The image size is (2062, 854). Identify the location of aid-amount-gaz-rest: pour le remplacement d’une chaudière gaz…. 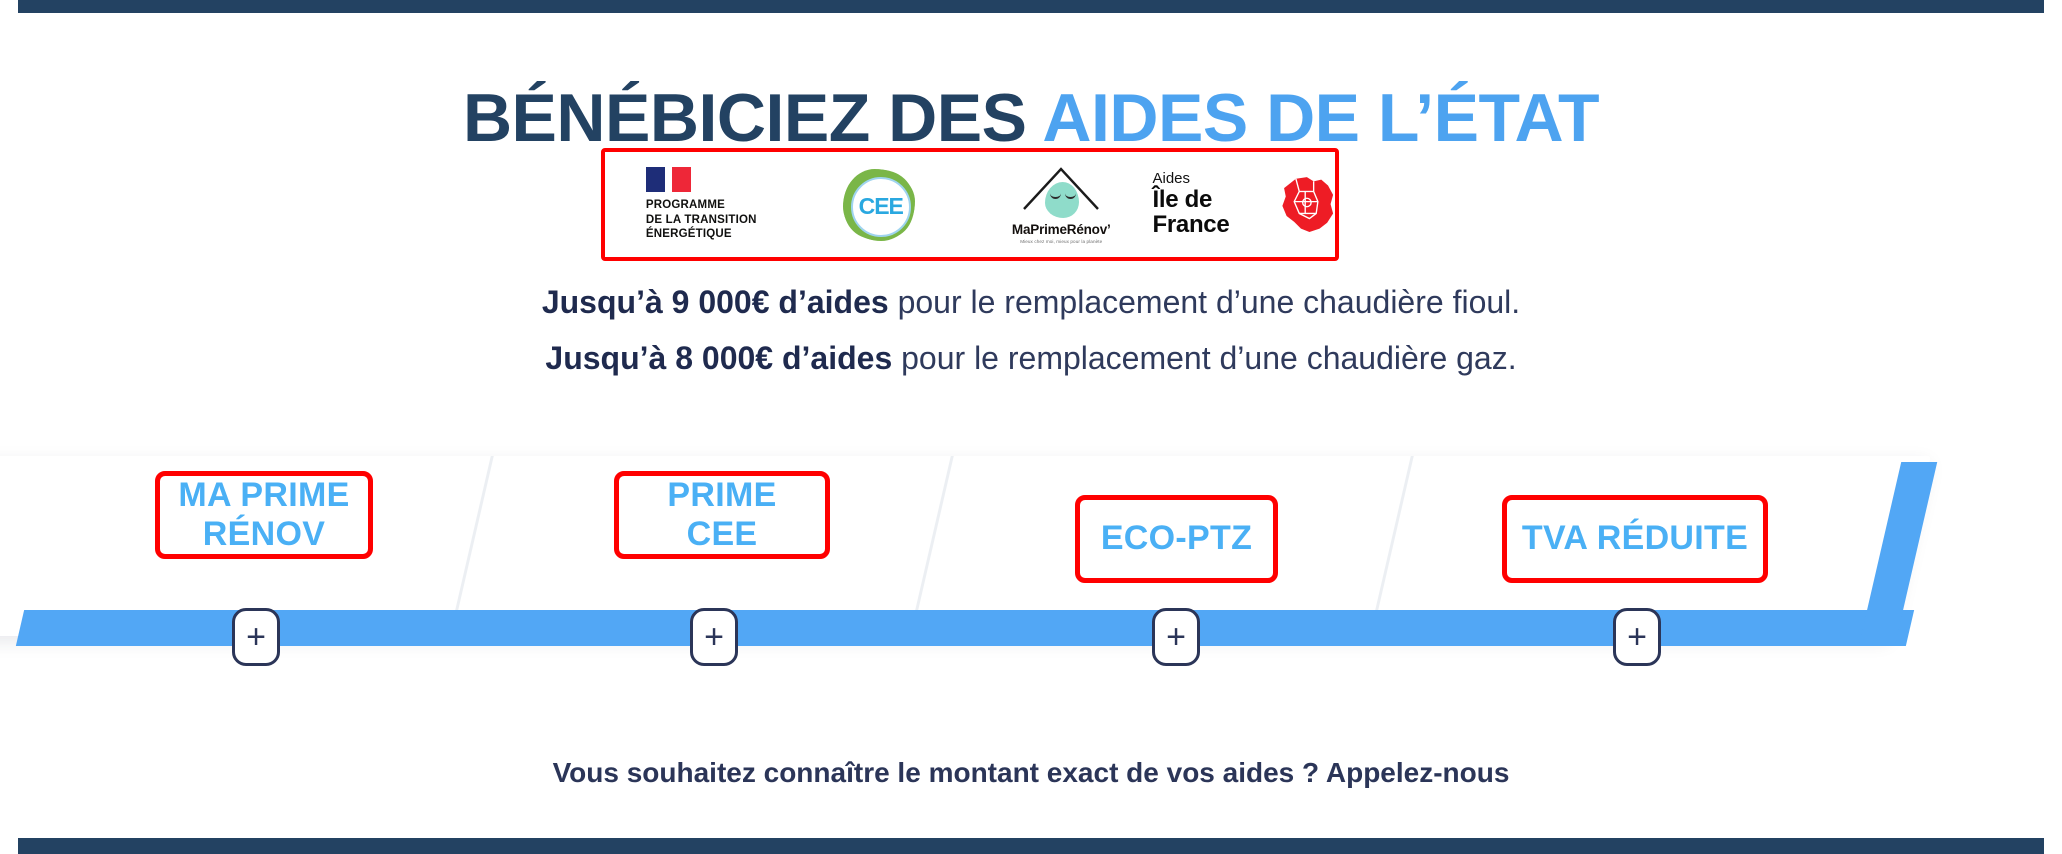
(1204, 358).